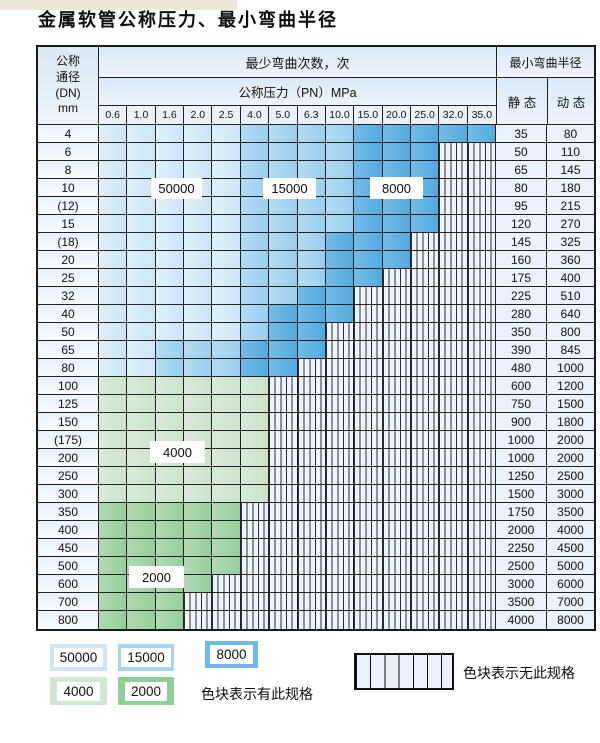  Describe the element at coordinates (316, 170) in the screenshot. I see `table-row: 8 65 145` at that location.